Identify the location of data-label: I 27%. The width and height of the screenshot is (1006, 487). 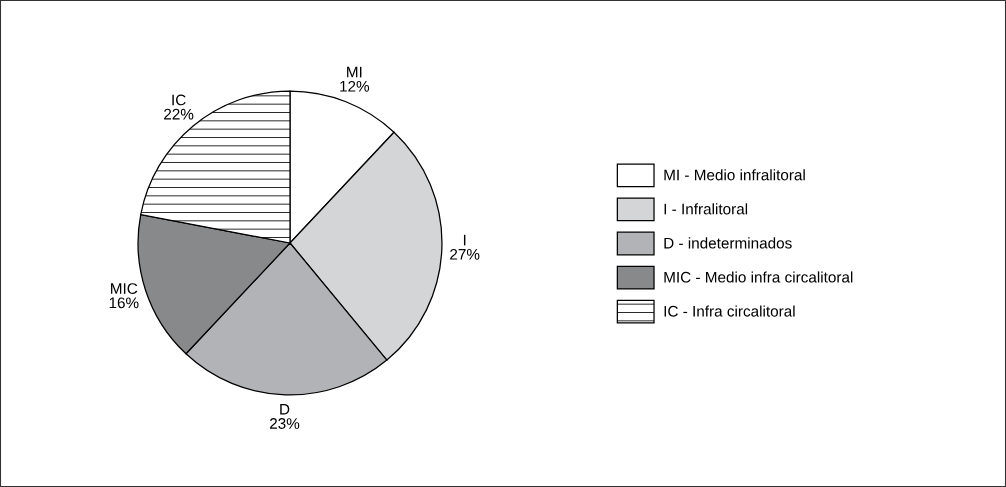
(465, 247).